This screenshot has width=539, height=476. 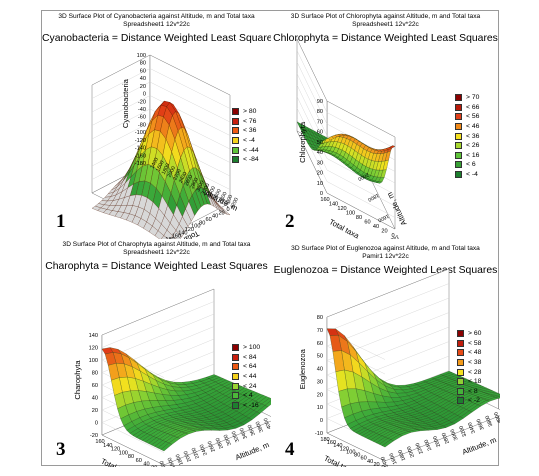 What do you see at coordinates (467, 146) in the screenshot?
I see `legend-entry: < 26` at bounding box center [467, 146].